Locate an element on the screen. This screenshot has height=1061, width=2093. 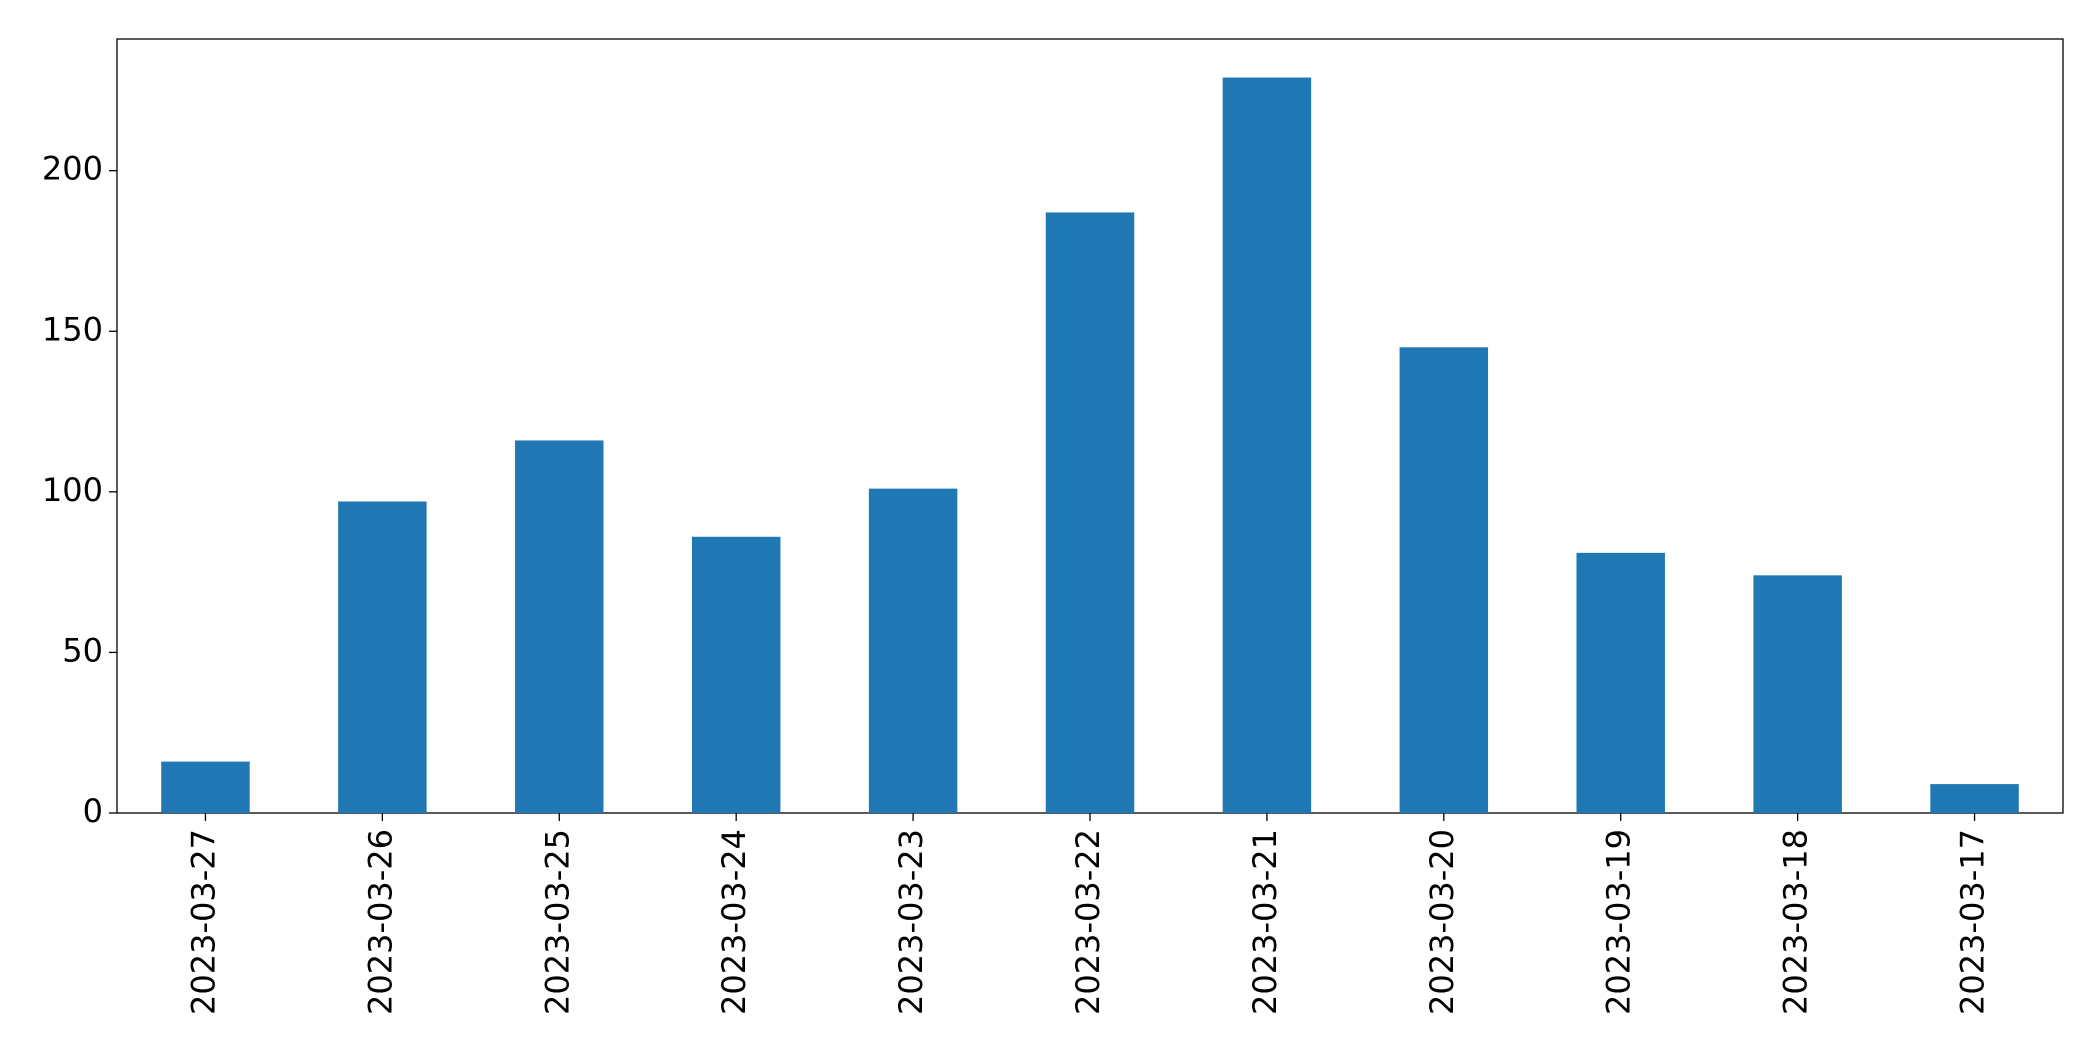
x-tick-label: 2023-03-23 is located at coordinates (911, 922).